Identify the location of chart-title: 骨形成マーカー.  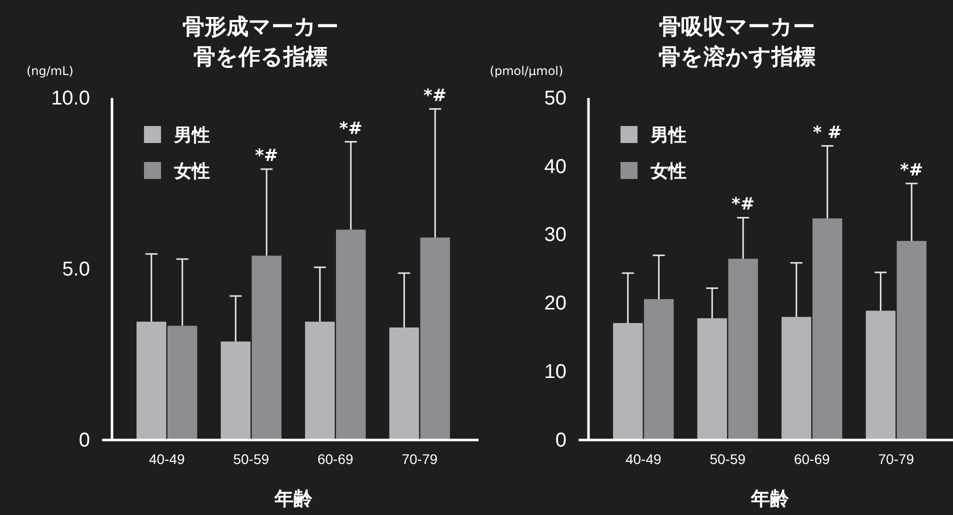
(260, 27).